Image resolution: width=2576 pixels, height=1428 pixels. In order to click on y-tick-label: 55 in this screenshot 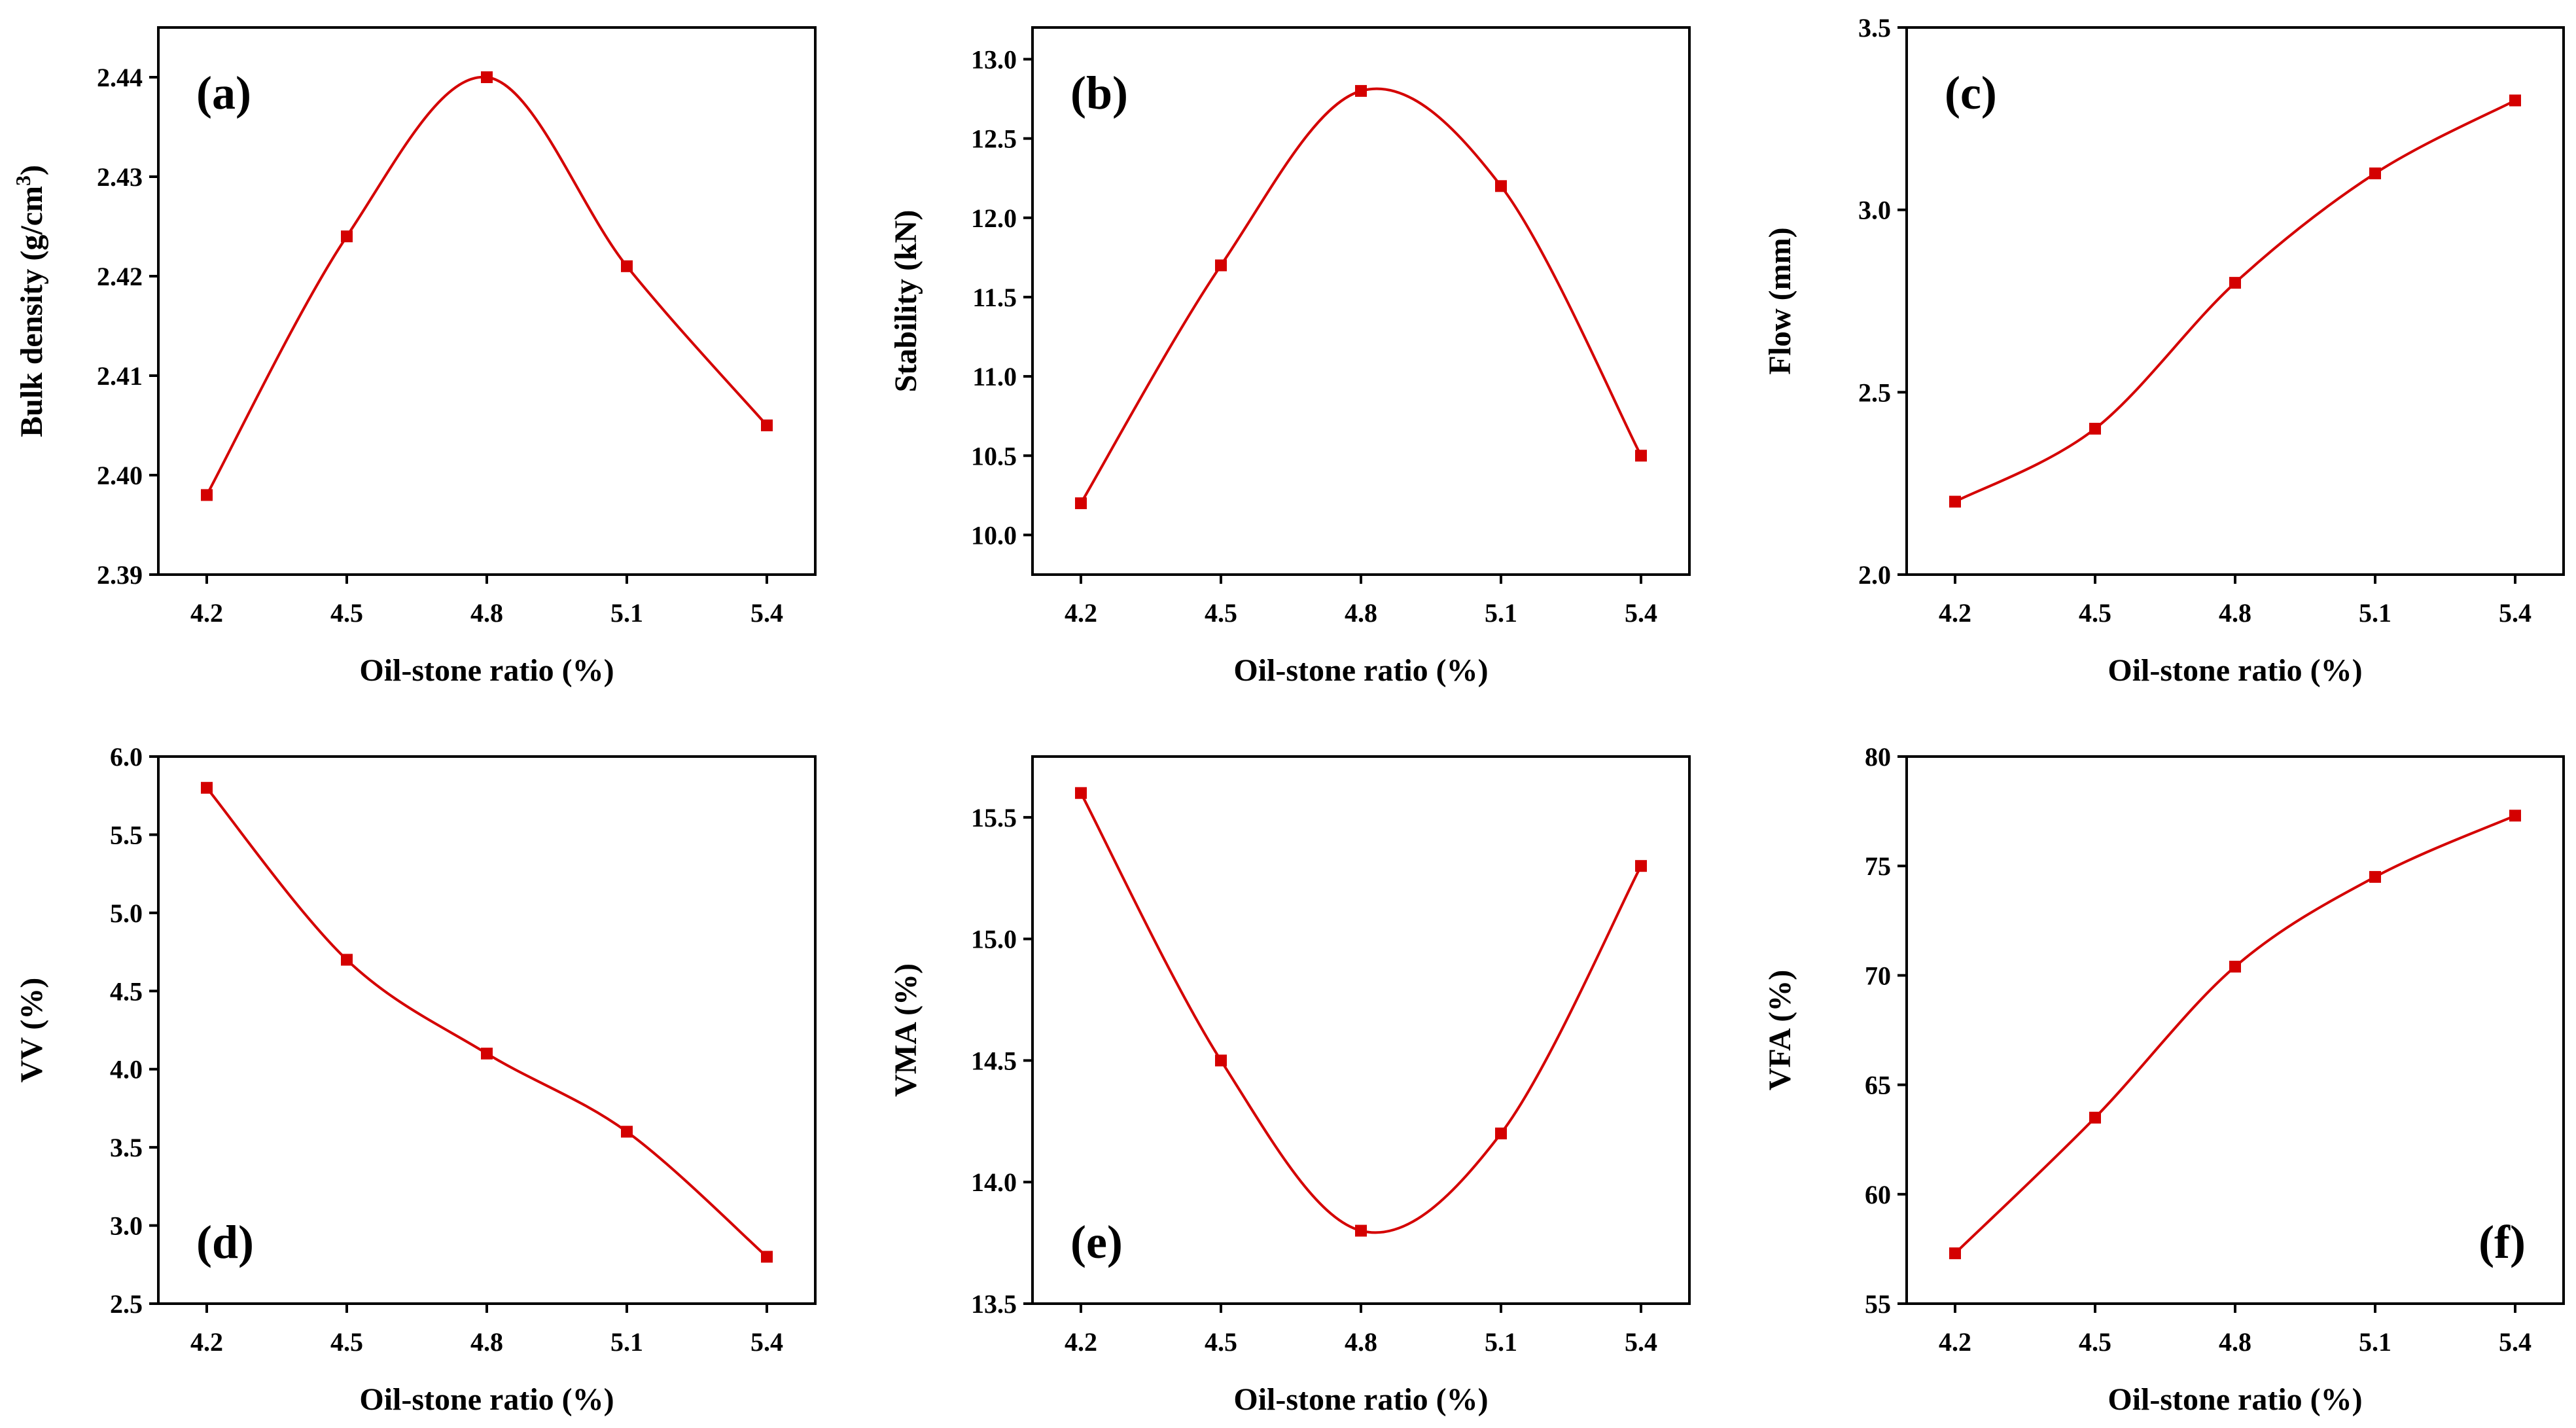, I will do `click(1878, 1304)`.